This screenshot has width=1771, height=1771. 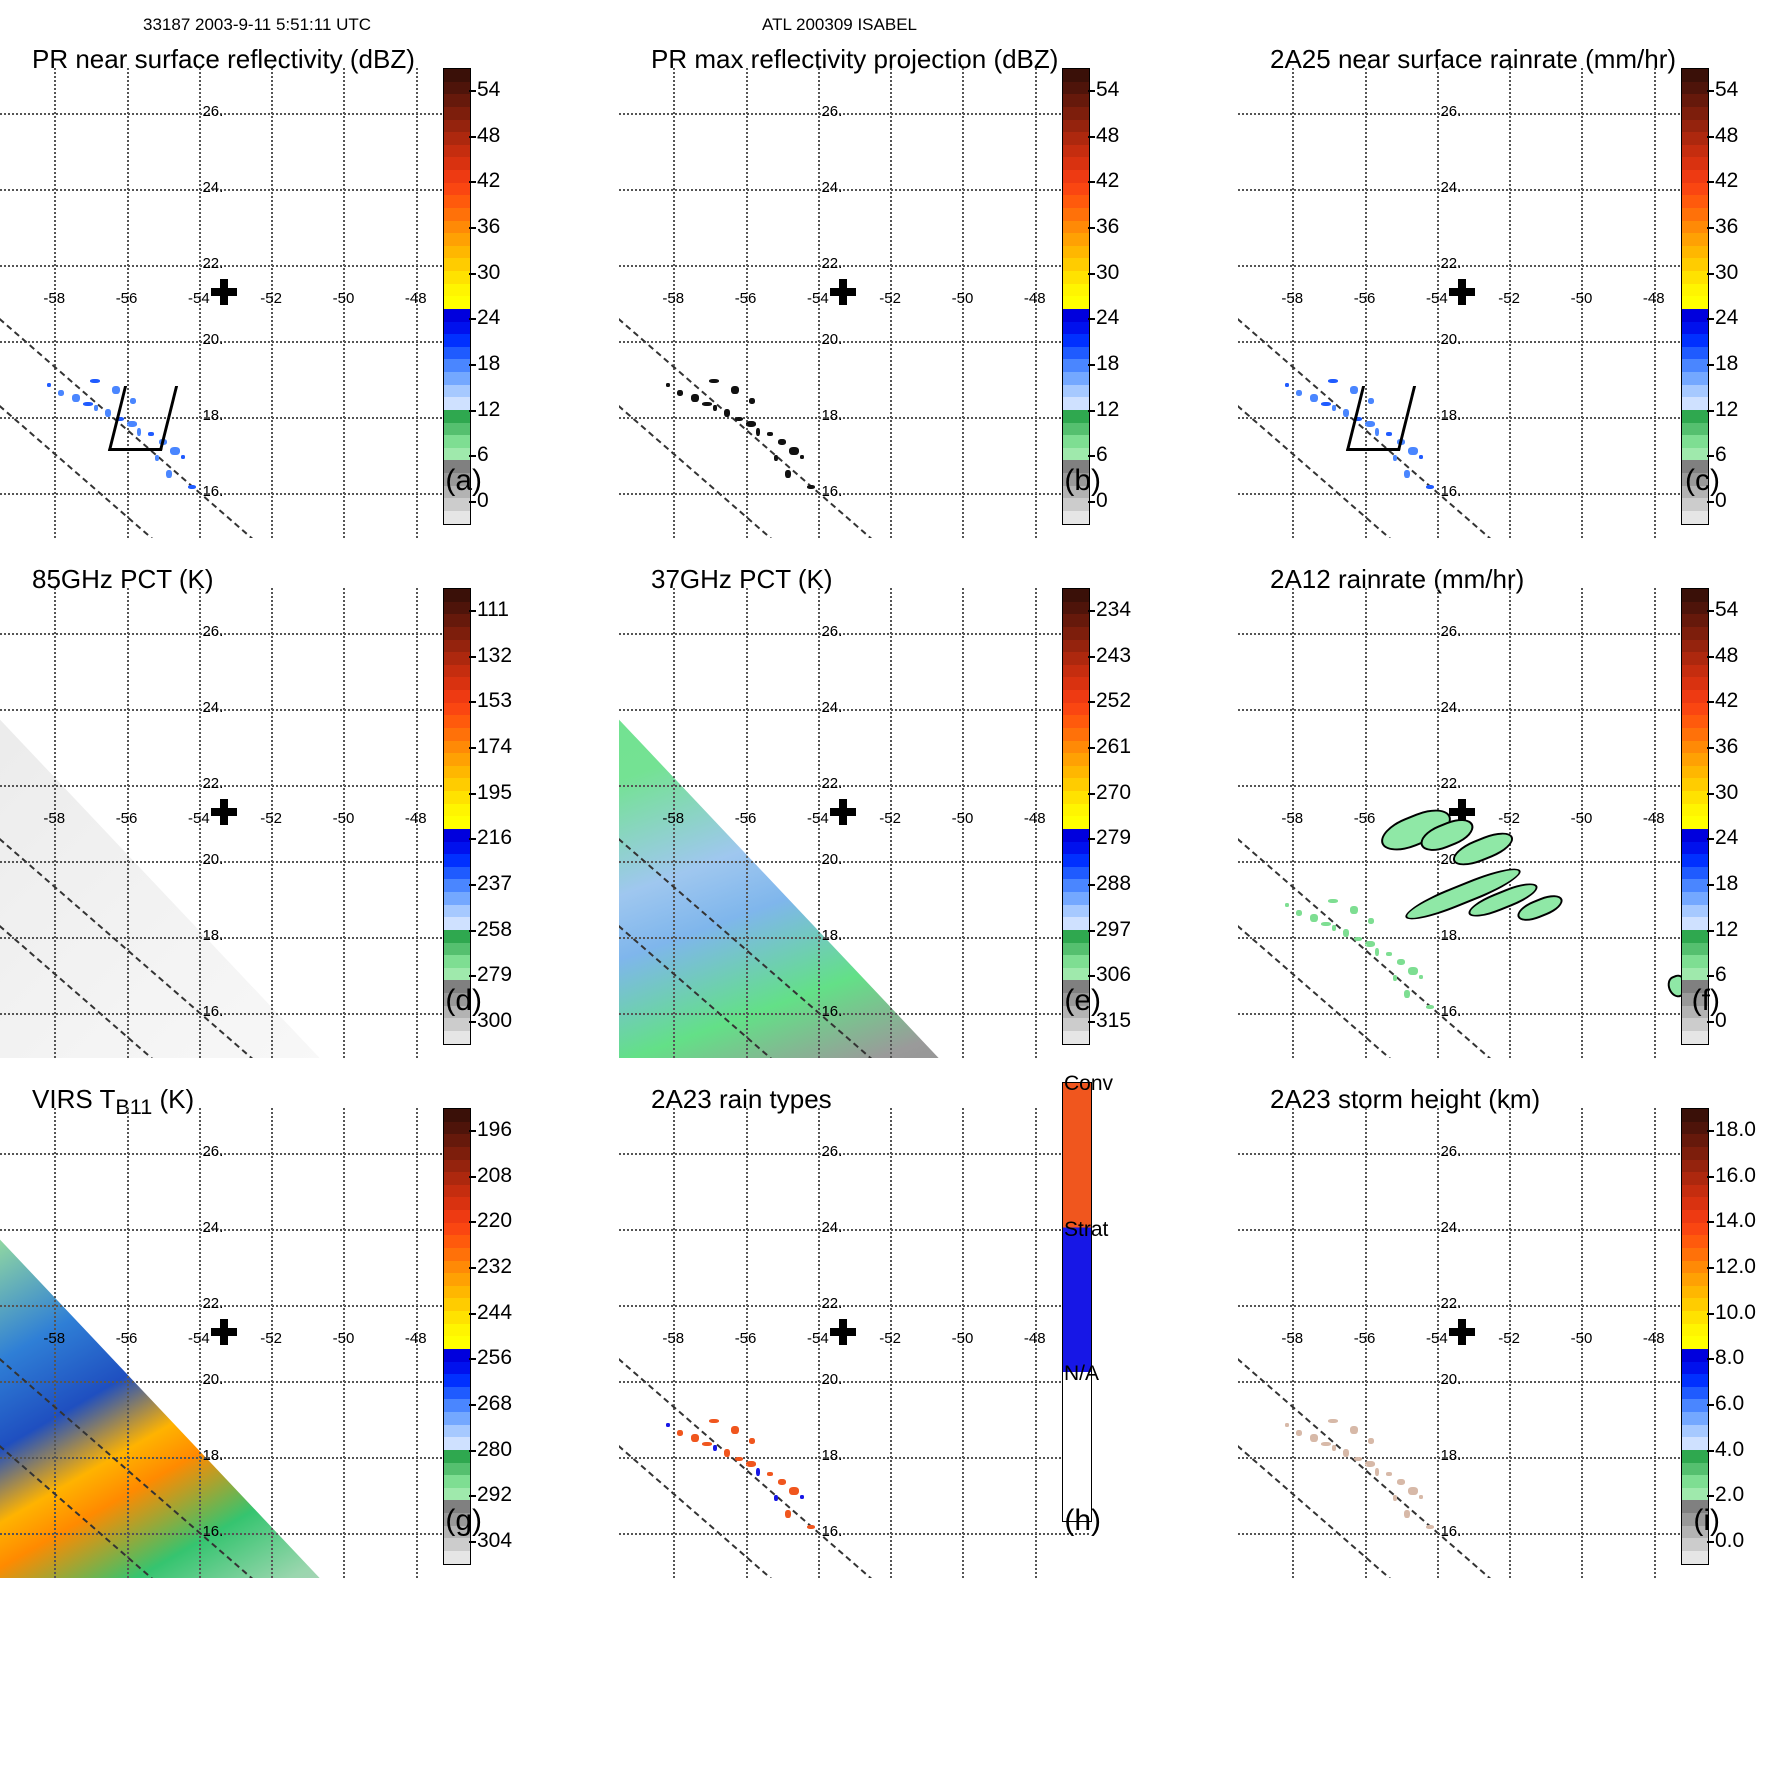 I want to click on lat-tick-label: 22., so click(x=213, y=1304).